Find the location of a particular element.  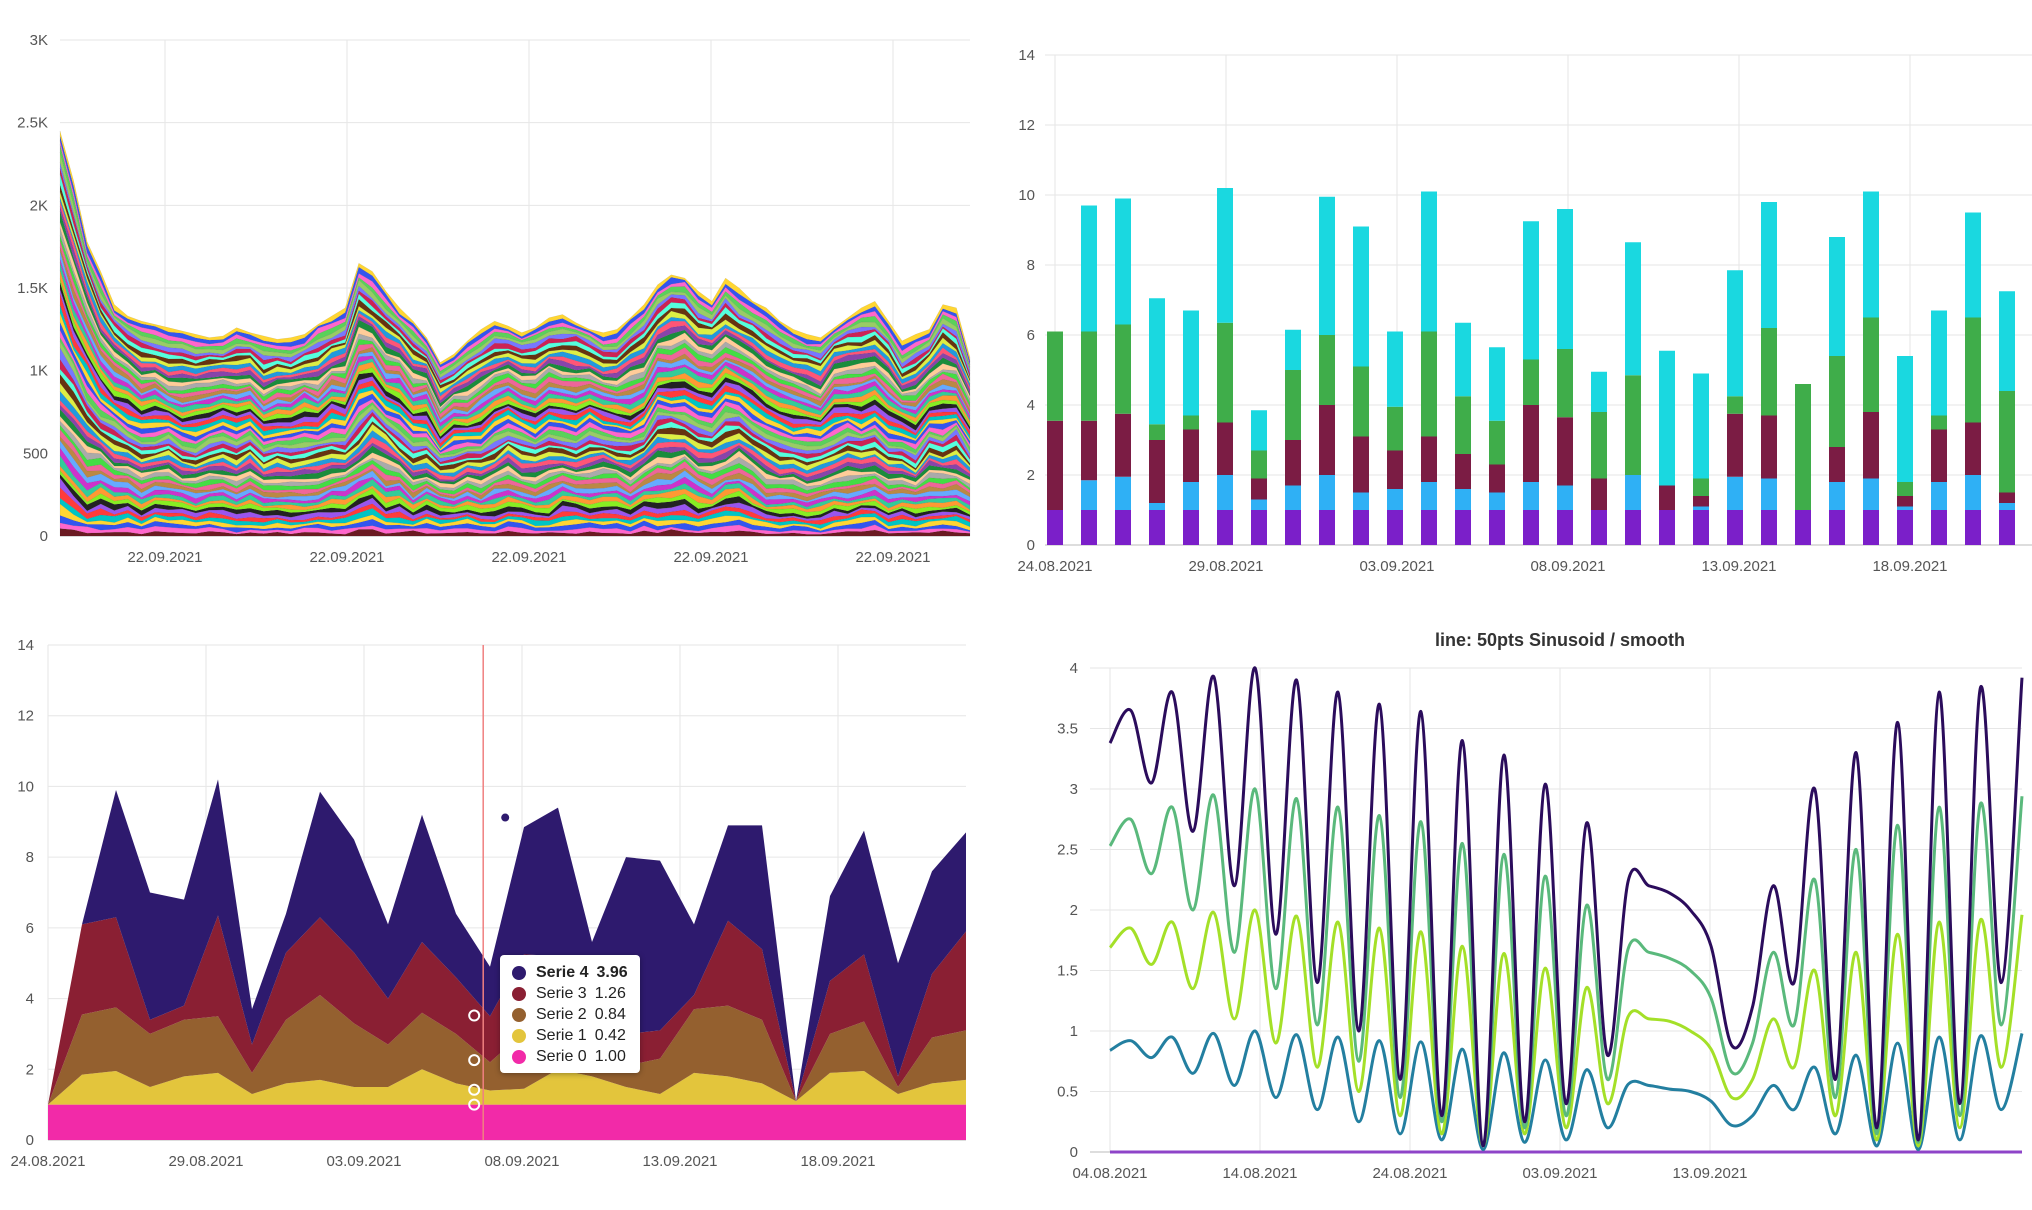

y-tick-label: 8 is located at coordinates (30, 857).